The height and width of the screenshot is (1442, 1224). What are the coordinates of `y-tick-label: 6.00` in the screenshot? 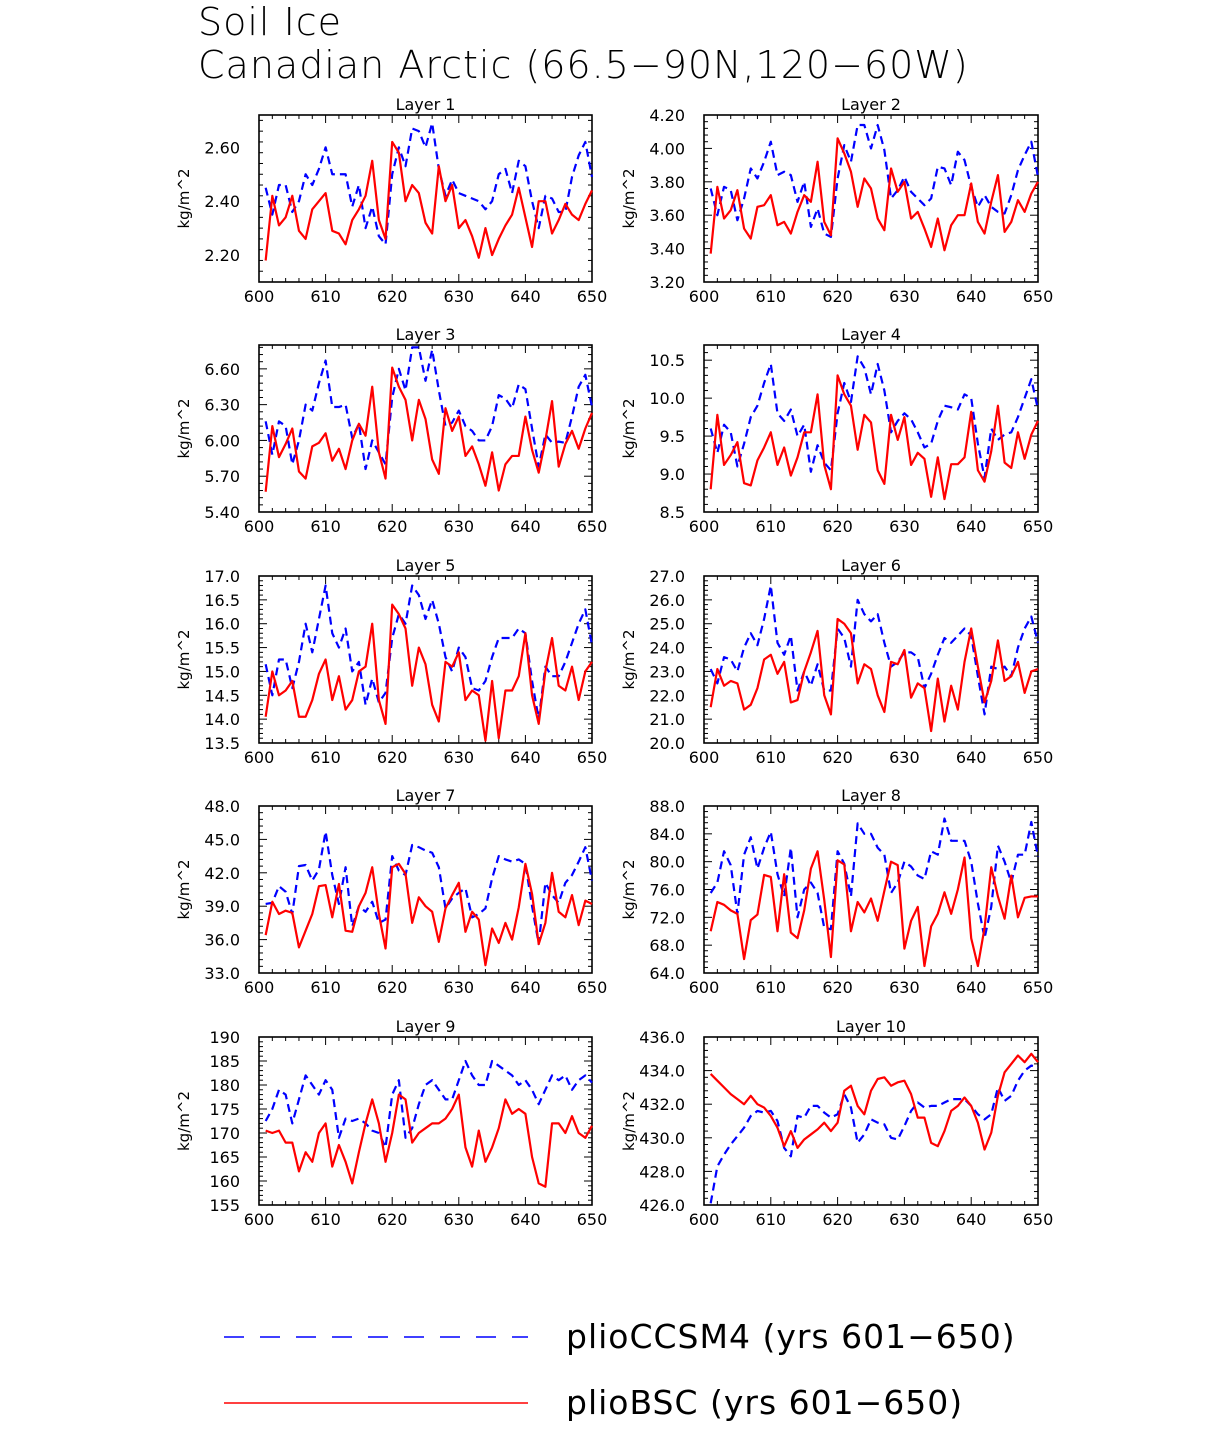 It's located at (222, 440).